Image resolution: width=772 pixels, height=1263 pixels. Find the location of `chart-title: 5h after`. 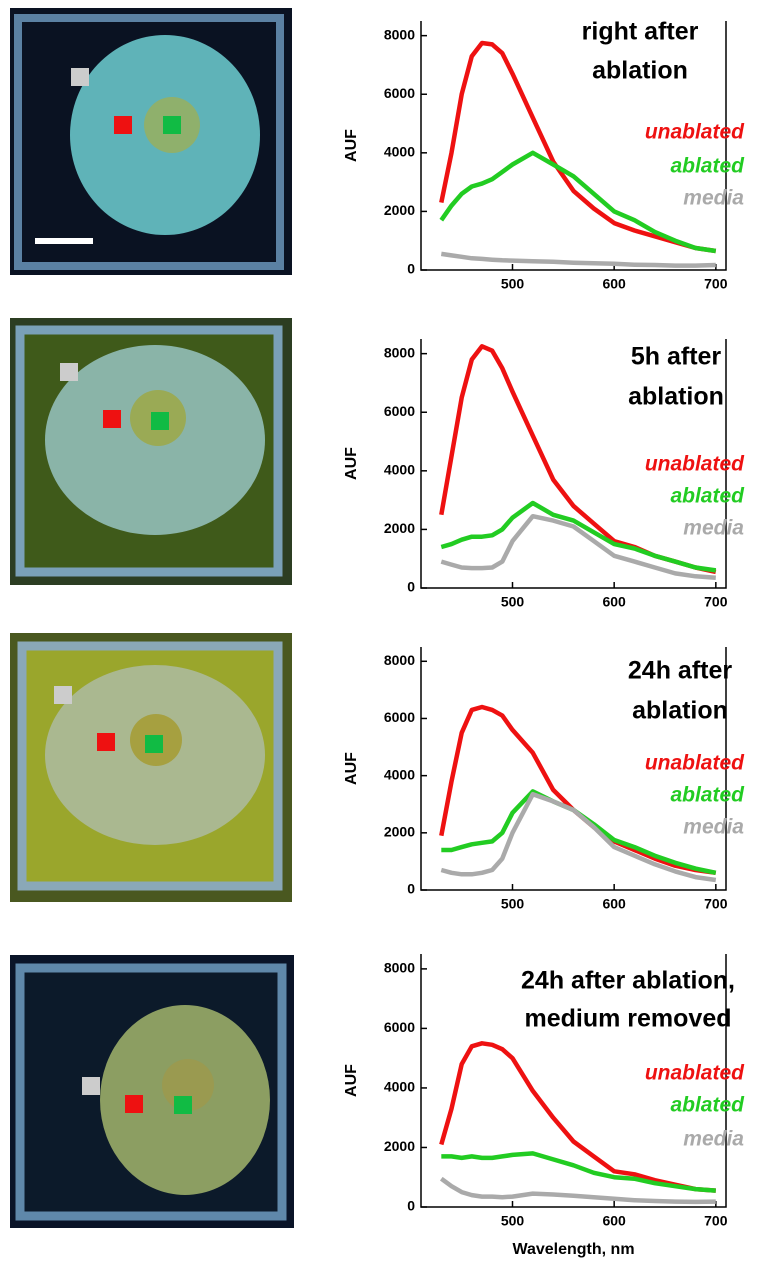

chart-title: 5h after is located at coordinates (676, 357).